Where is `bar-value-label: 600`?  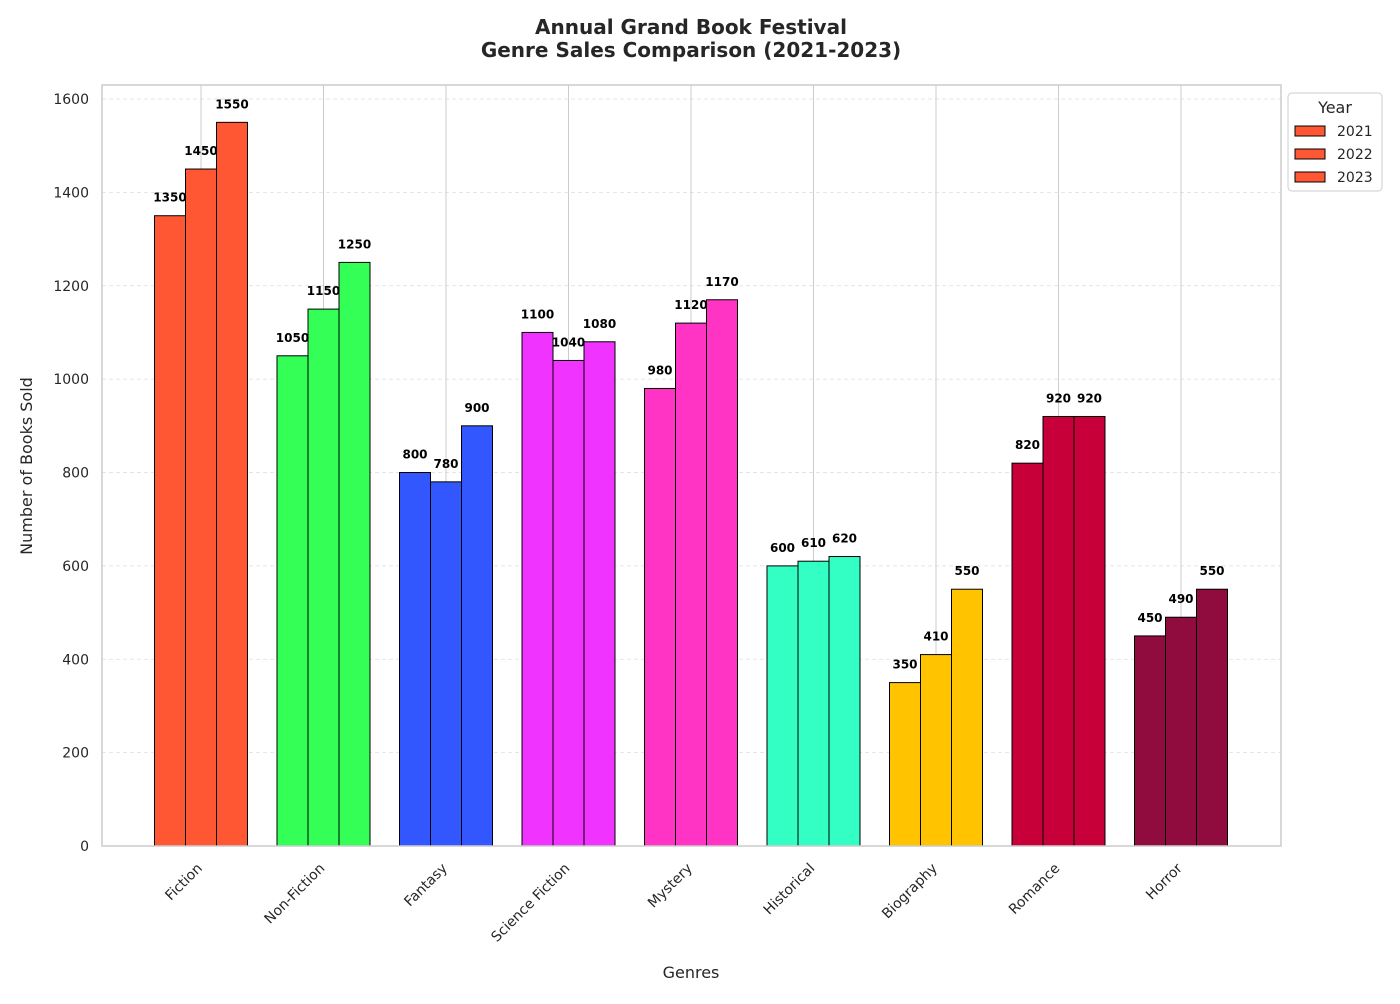
bar-value-label: 600 is located at coordinates (782, 548).